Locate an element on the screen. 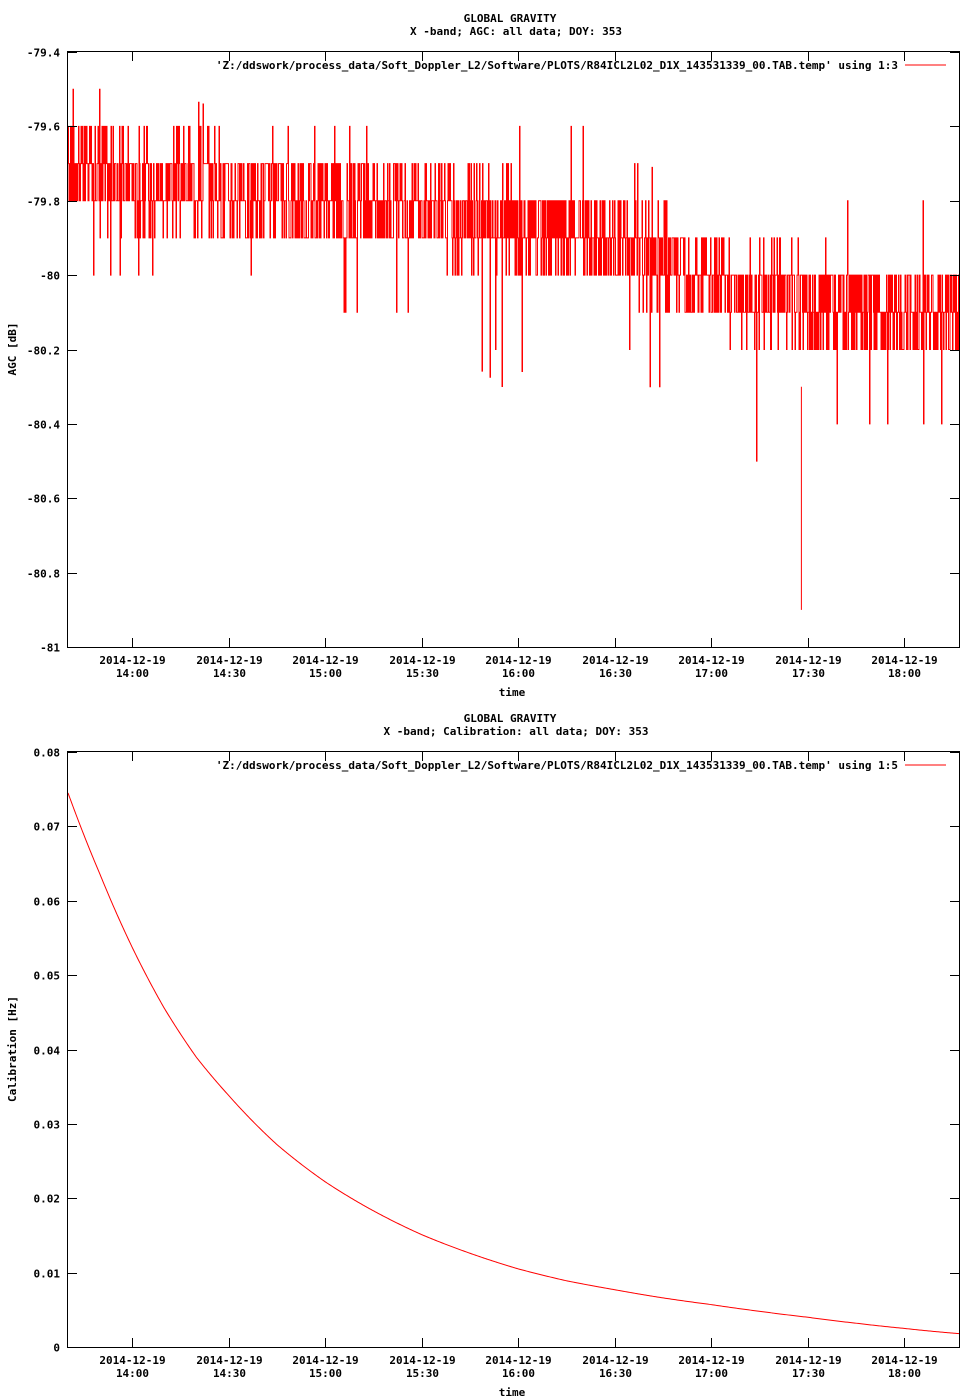 The image size is (980, 1400). y-tick-label: -81 is located at coordinates (50, 648).